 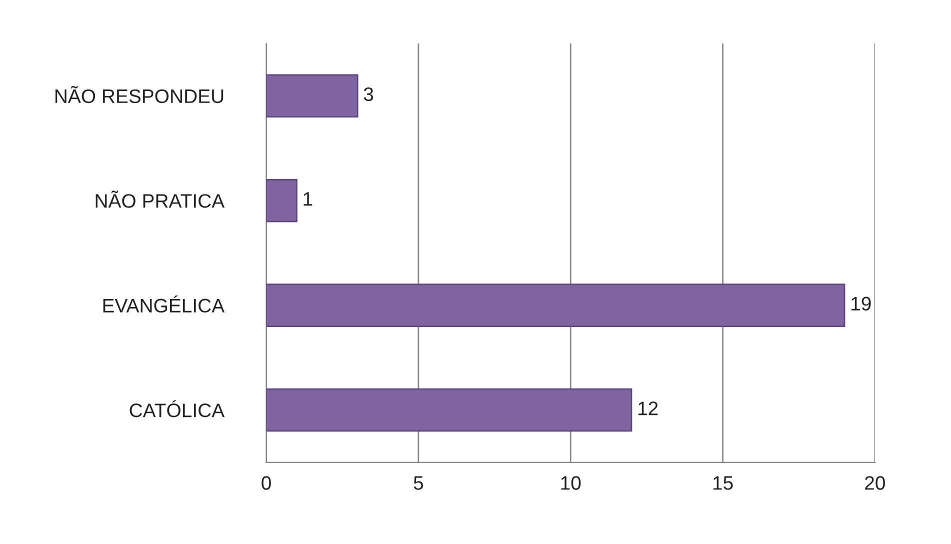 What do you see at coordinates (419, 483) in the screenshot?
I see `x-tick-label: 5` at bounding box center [419, 483].